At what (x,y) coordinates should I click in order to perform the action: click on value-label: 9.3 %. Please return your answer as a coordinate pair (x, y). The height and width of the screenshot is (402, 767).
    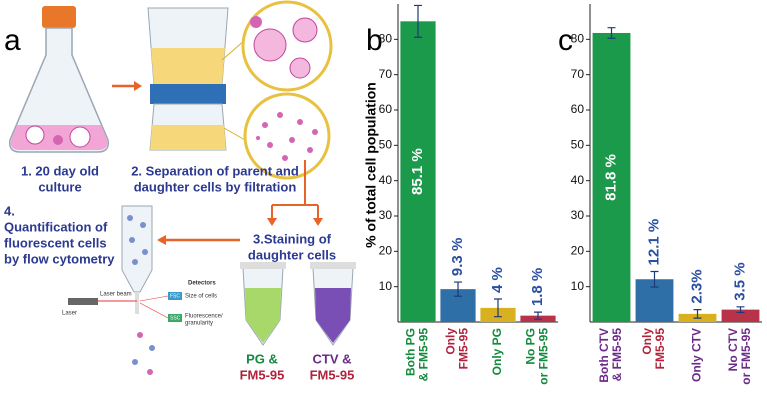
    Looking at the image, I should click on (457, 257).